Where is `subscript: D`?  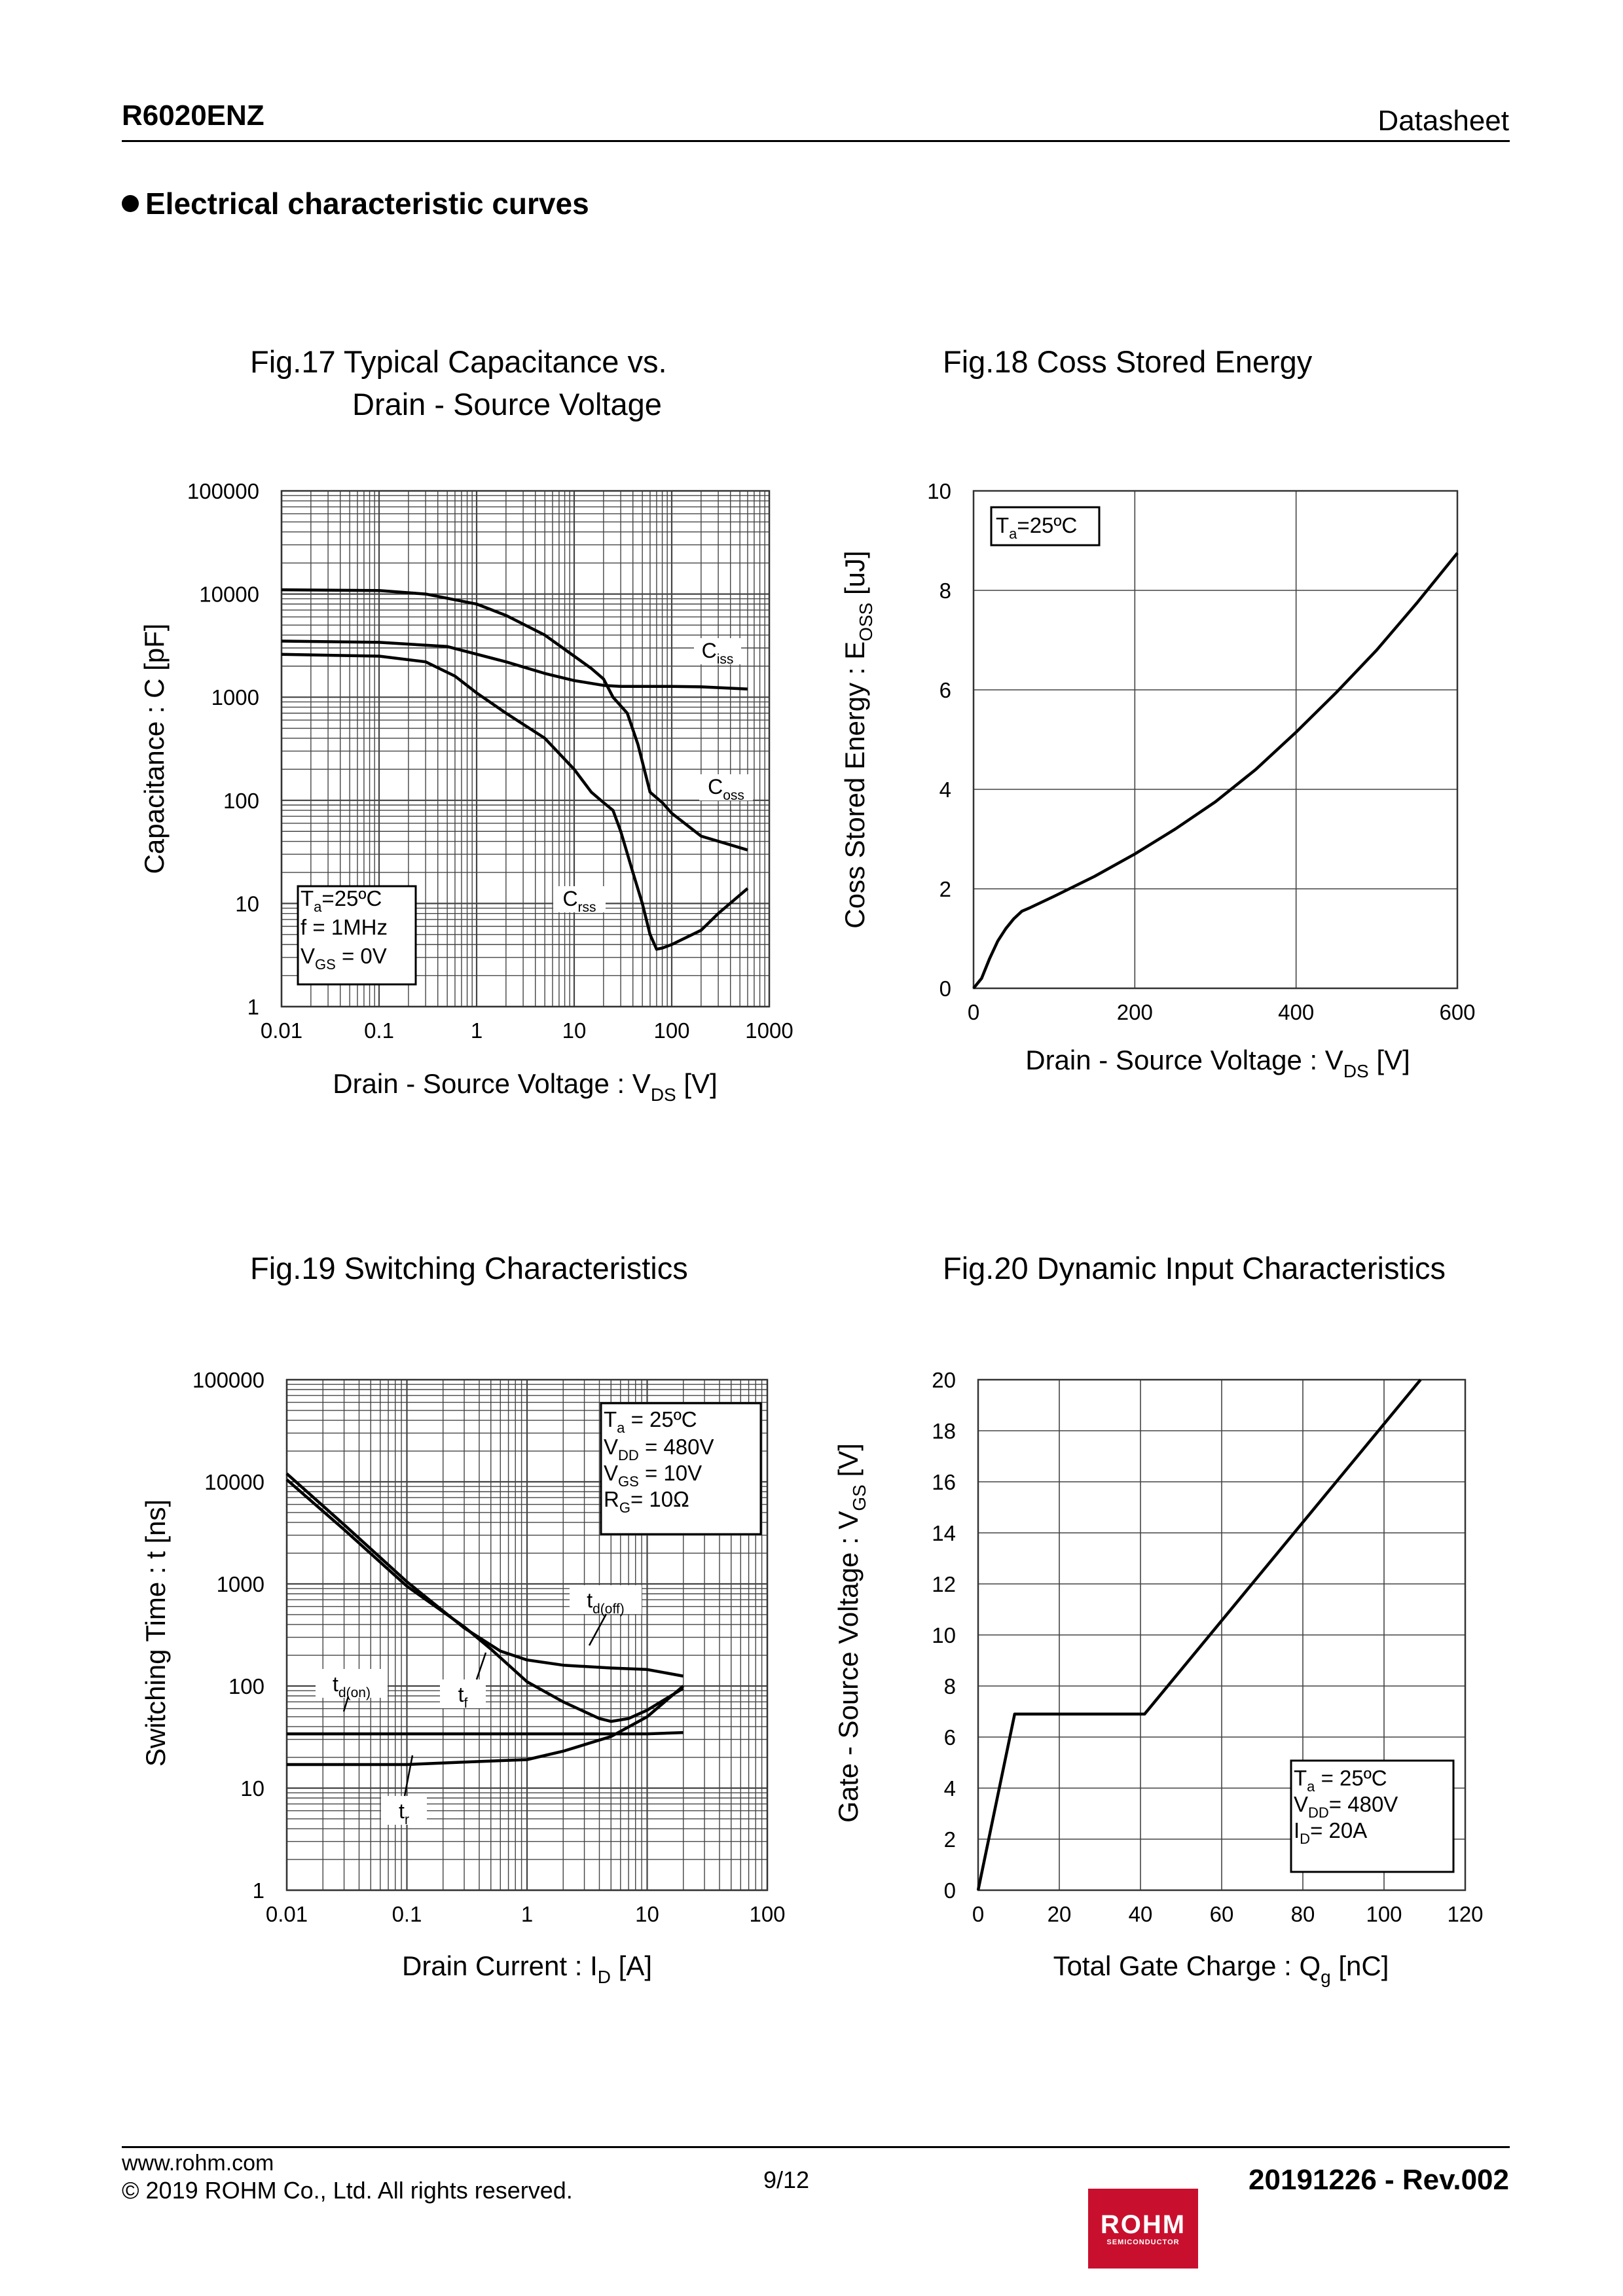
subscript: D is located at coordinates (604, 1977).